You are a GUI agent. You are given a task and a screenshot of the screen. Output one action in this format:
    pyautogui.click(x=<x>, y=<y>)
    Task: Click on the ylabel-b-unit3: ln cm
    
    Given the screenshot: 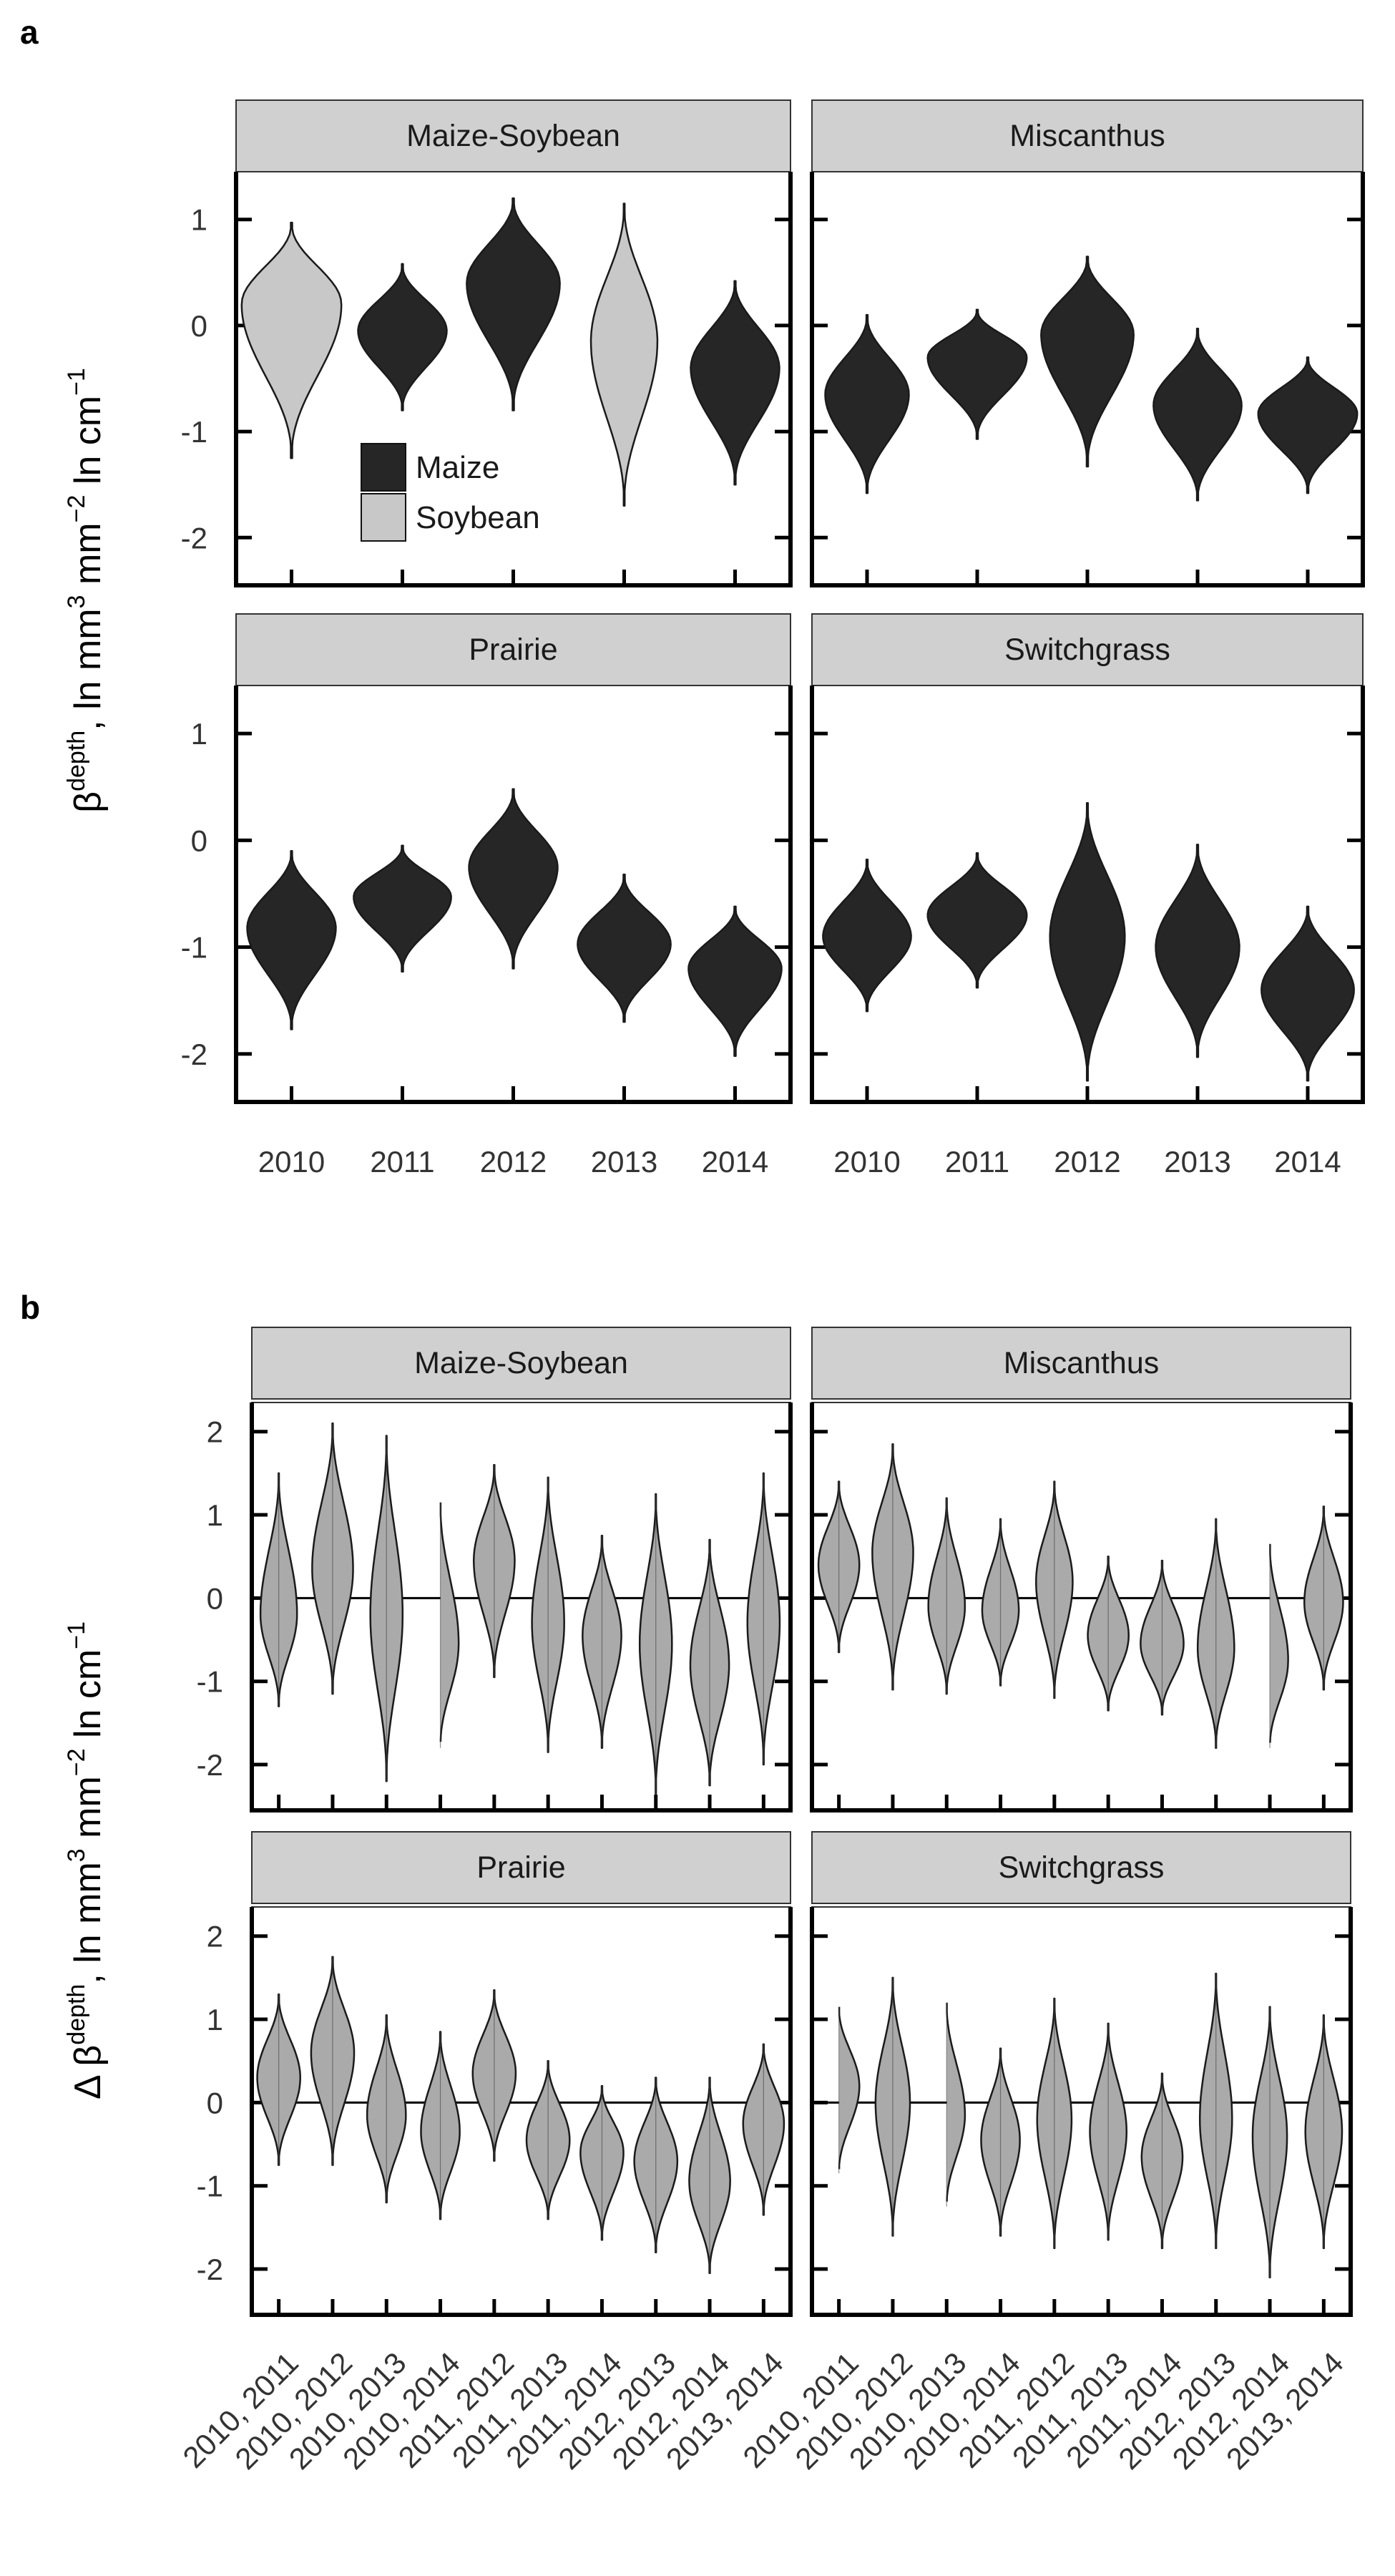 What is the action you would take?
    pyautogui.click(x=88, y=1699)
    